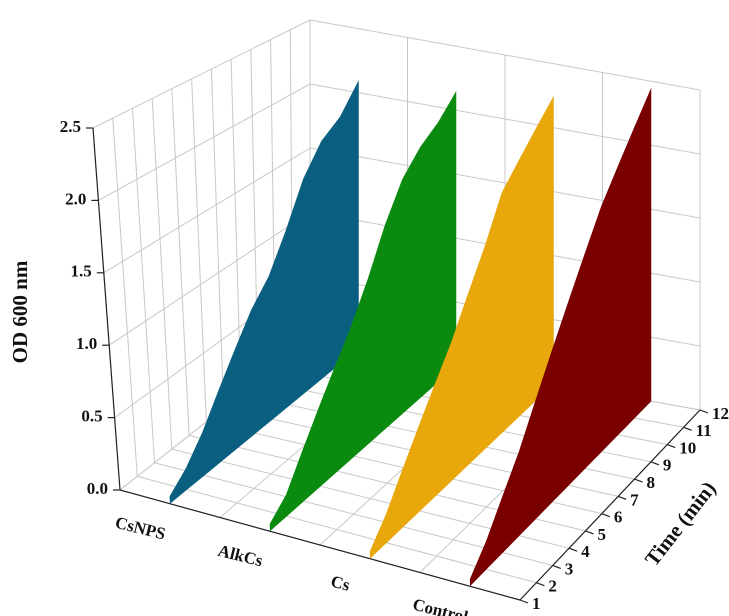 Image resolution: width=729 pixels, height=616 pixels. What do you see at coordinates (687, 447) in the screenshot?
I see `x-tick-label: 10` at bounding box center [687, 447].